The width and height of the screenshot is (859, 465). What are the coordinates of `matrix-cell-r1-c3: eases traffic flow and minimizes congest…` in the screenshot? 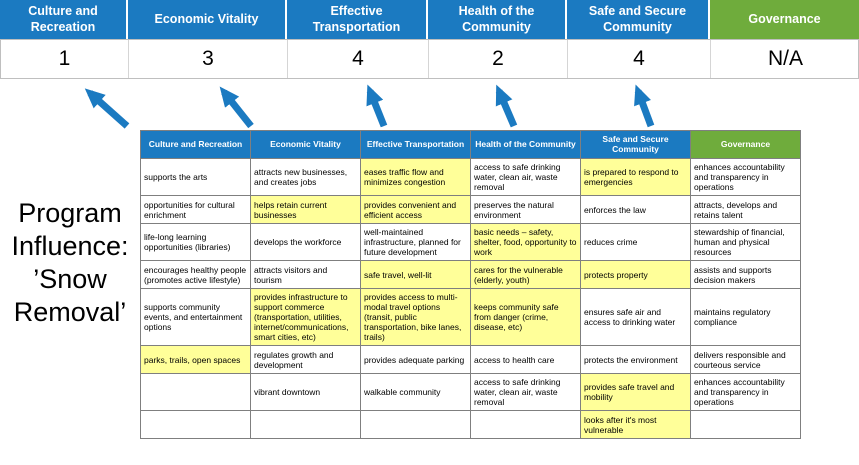 It's located at (416, 178).